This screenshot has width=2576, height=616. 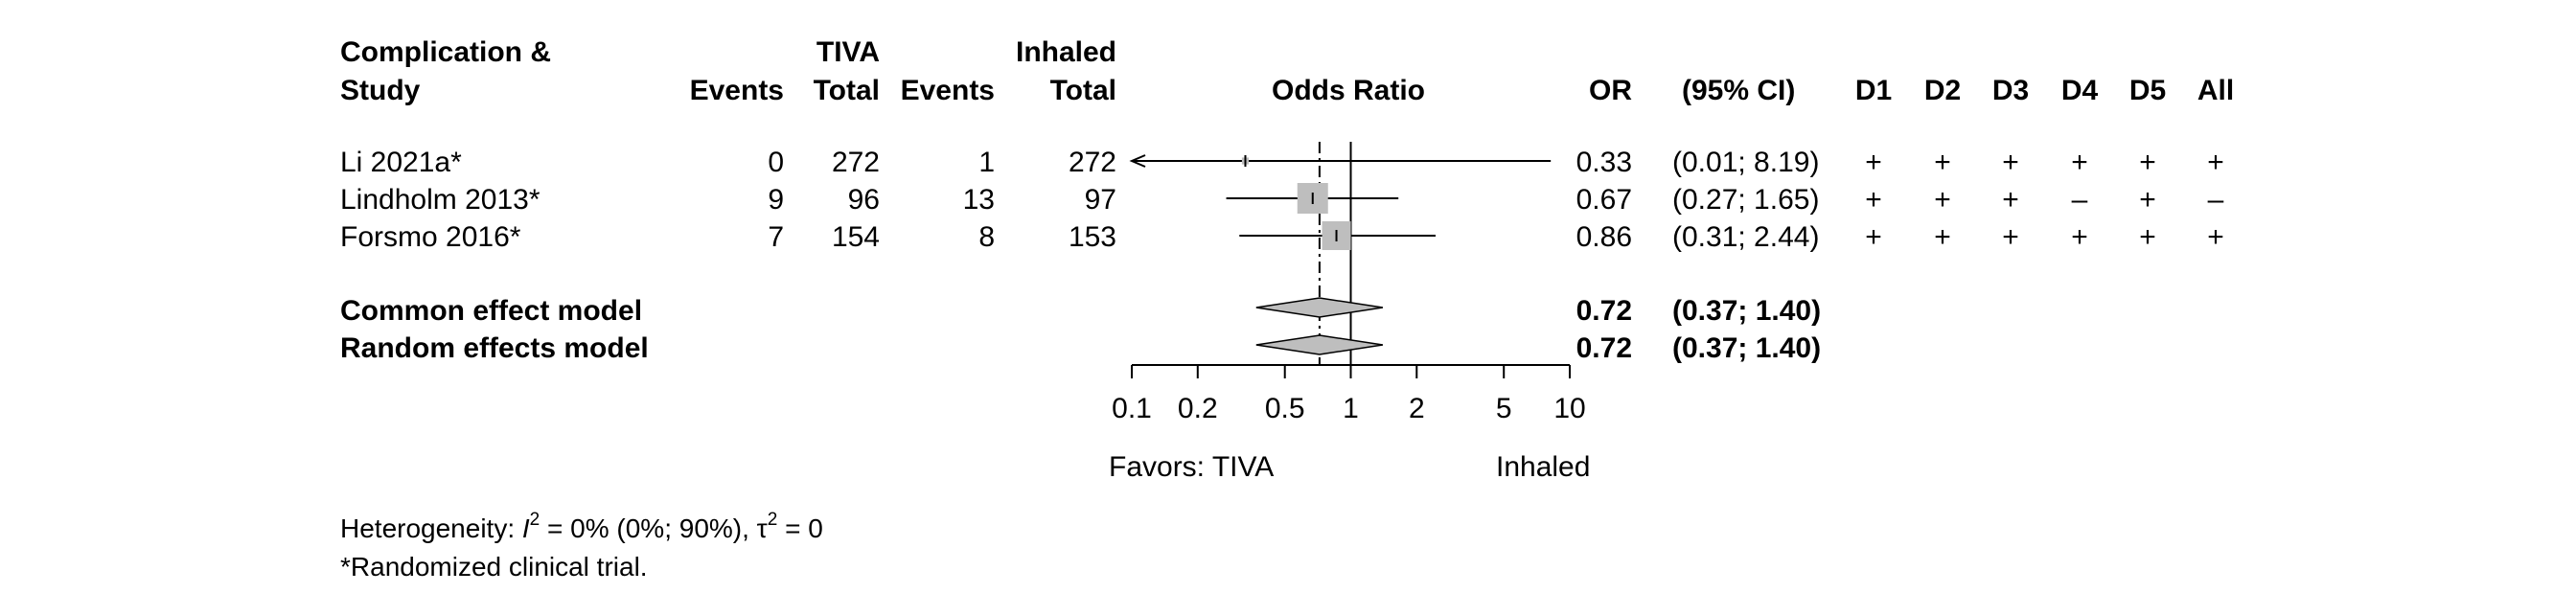 I want to click on study-events-tiva: 9, so click(x=776, y=200).